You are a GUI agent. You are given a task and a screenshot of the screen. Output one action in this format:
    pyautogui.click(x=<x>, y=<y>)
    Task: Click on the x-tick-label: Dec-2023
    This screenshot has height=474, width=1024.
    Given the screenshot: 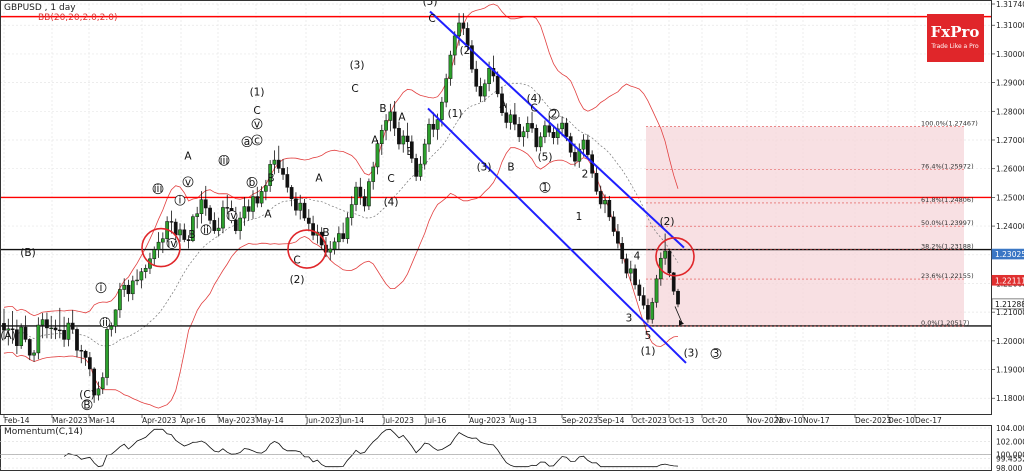 What is the action you would take?
    pyautogui.click(x=873, y=420)
    